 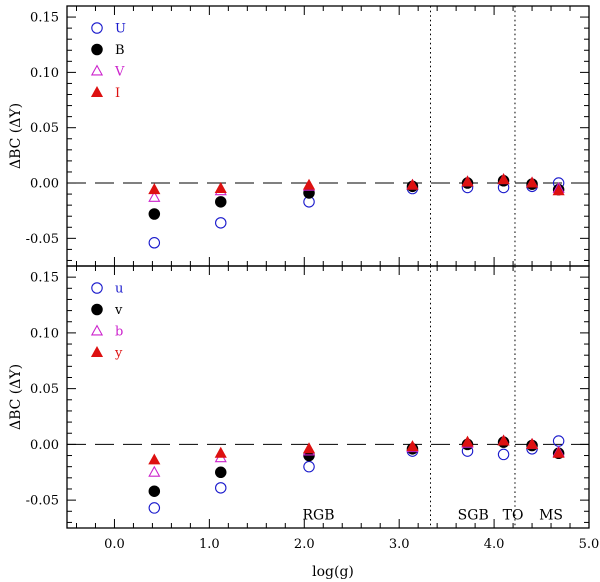 I want to click on legend-label: y, so click(x=118, y=353).